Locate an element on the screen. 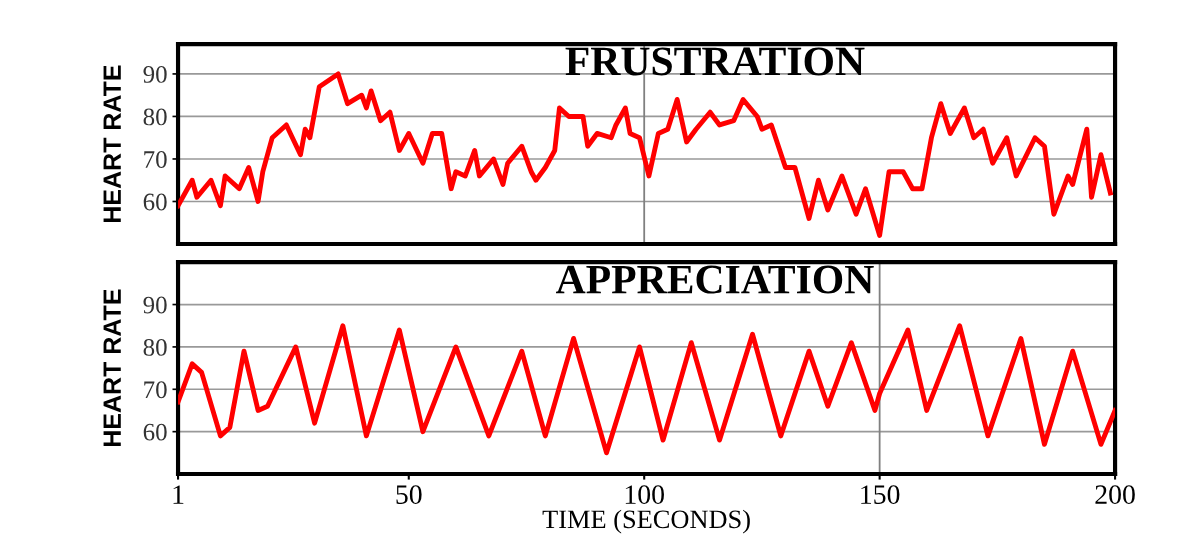 The height and width of the screenshot is (559, 1199). x-axis-title: TIME (SECONDS) is located at coordinates (646, 521).